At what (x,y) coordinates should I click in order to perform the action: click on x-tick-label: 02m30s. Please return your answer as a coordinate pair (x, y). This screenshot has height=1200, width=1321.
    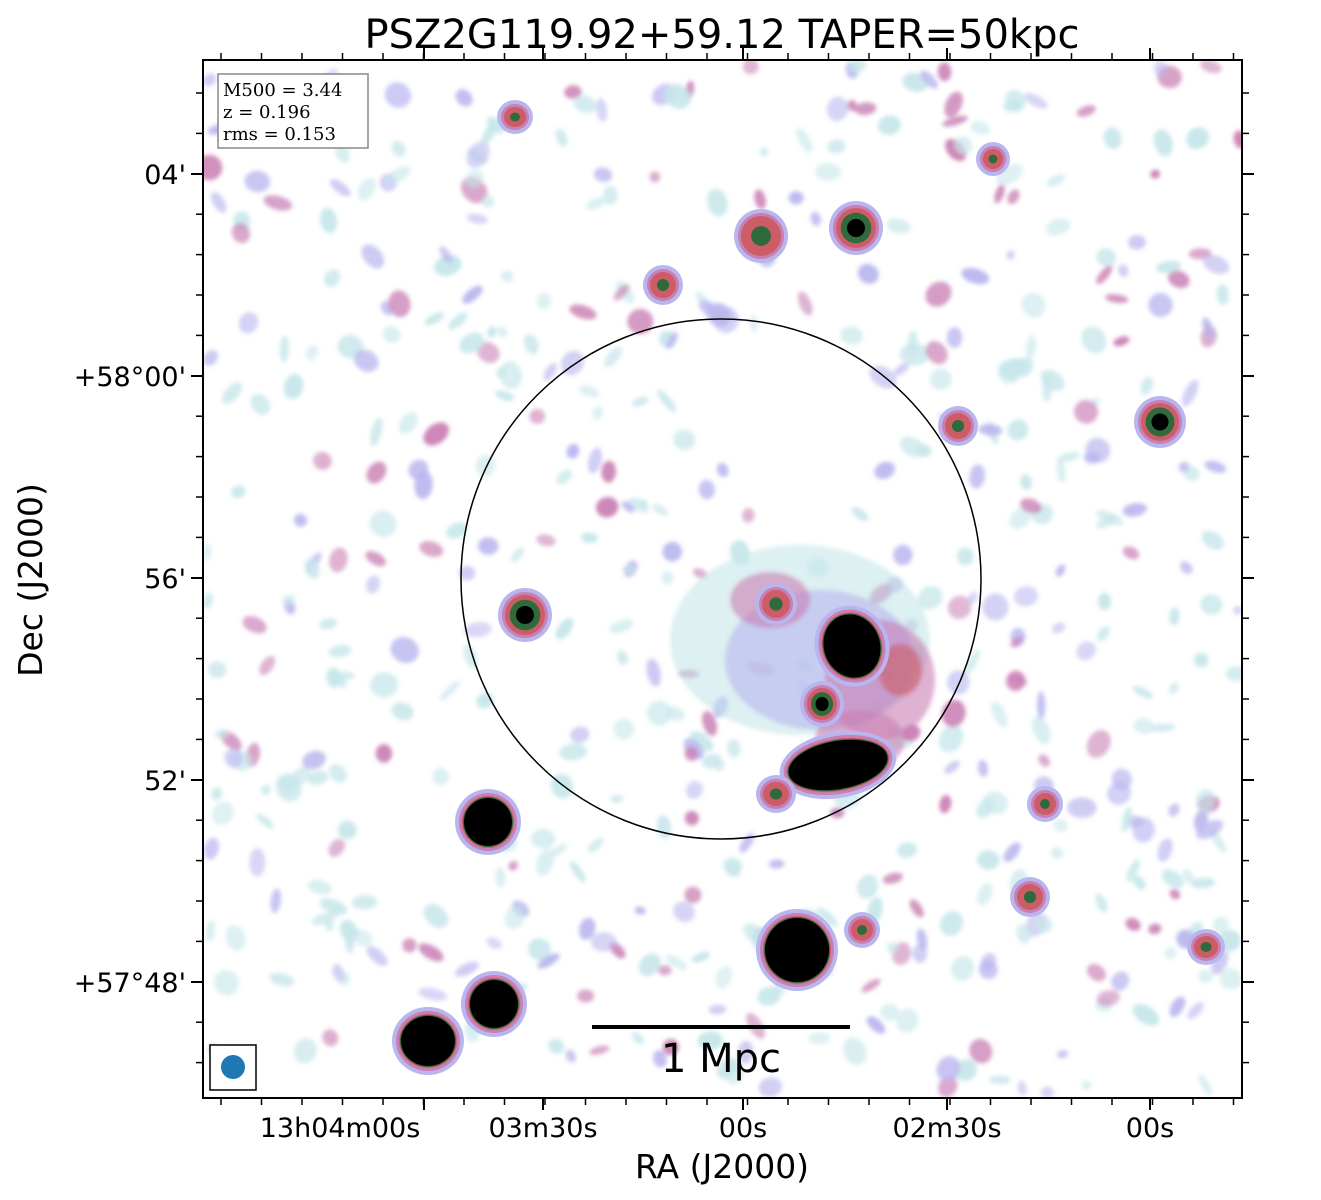
    Looking at the image, I should click on (946, 1128).